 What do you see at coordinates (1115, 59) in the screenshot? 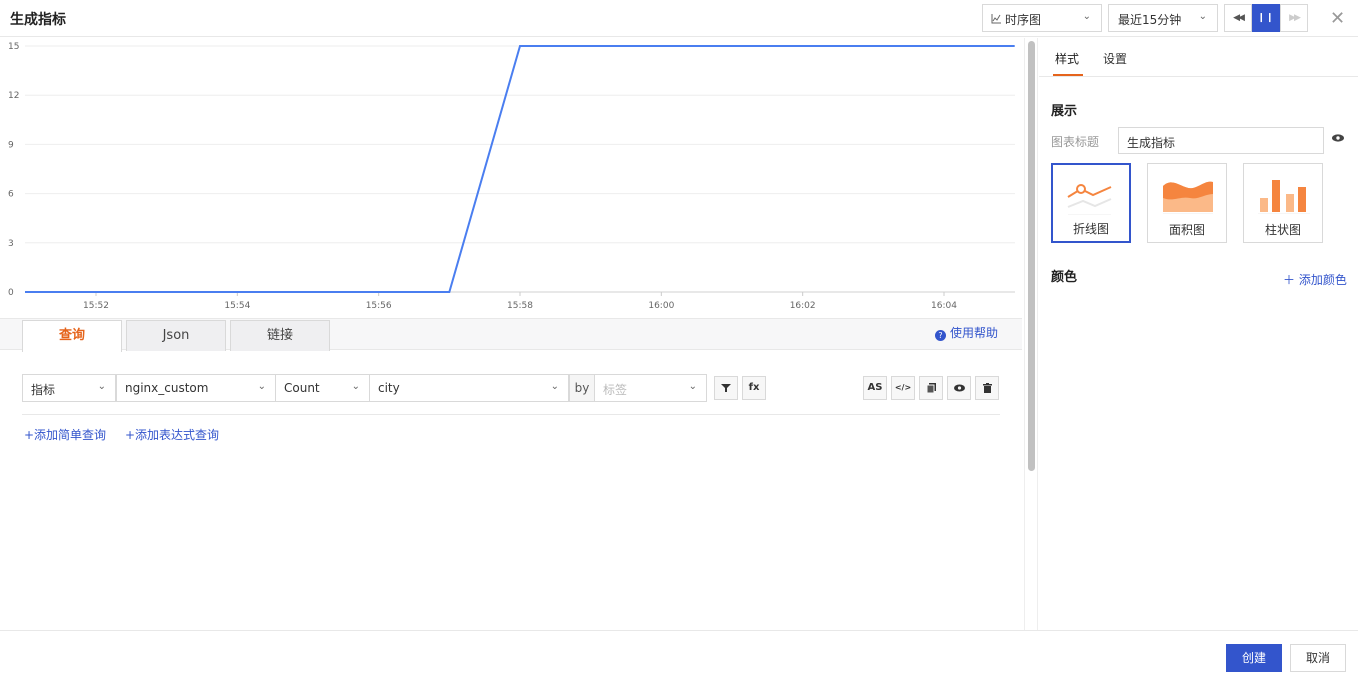
I see `tab-settings: 设置` at bounding box center [1115, 59].